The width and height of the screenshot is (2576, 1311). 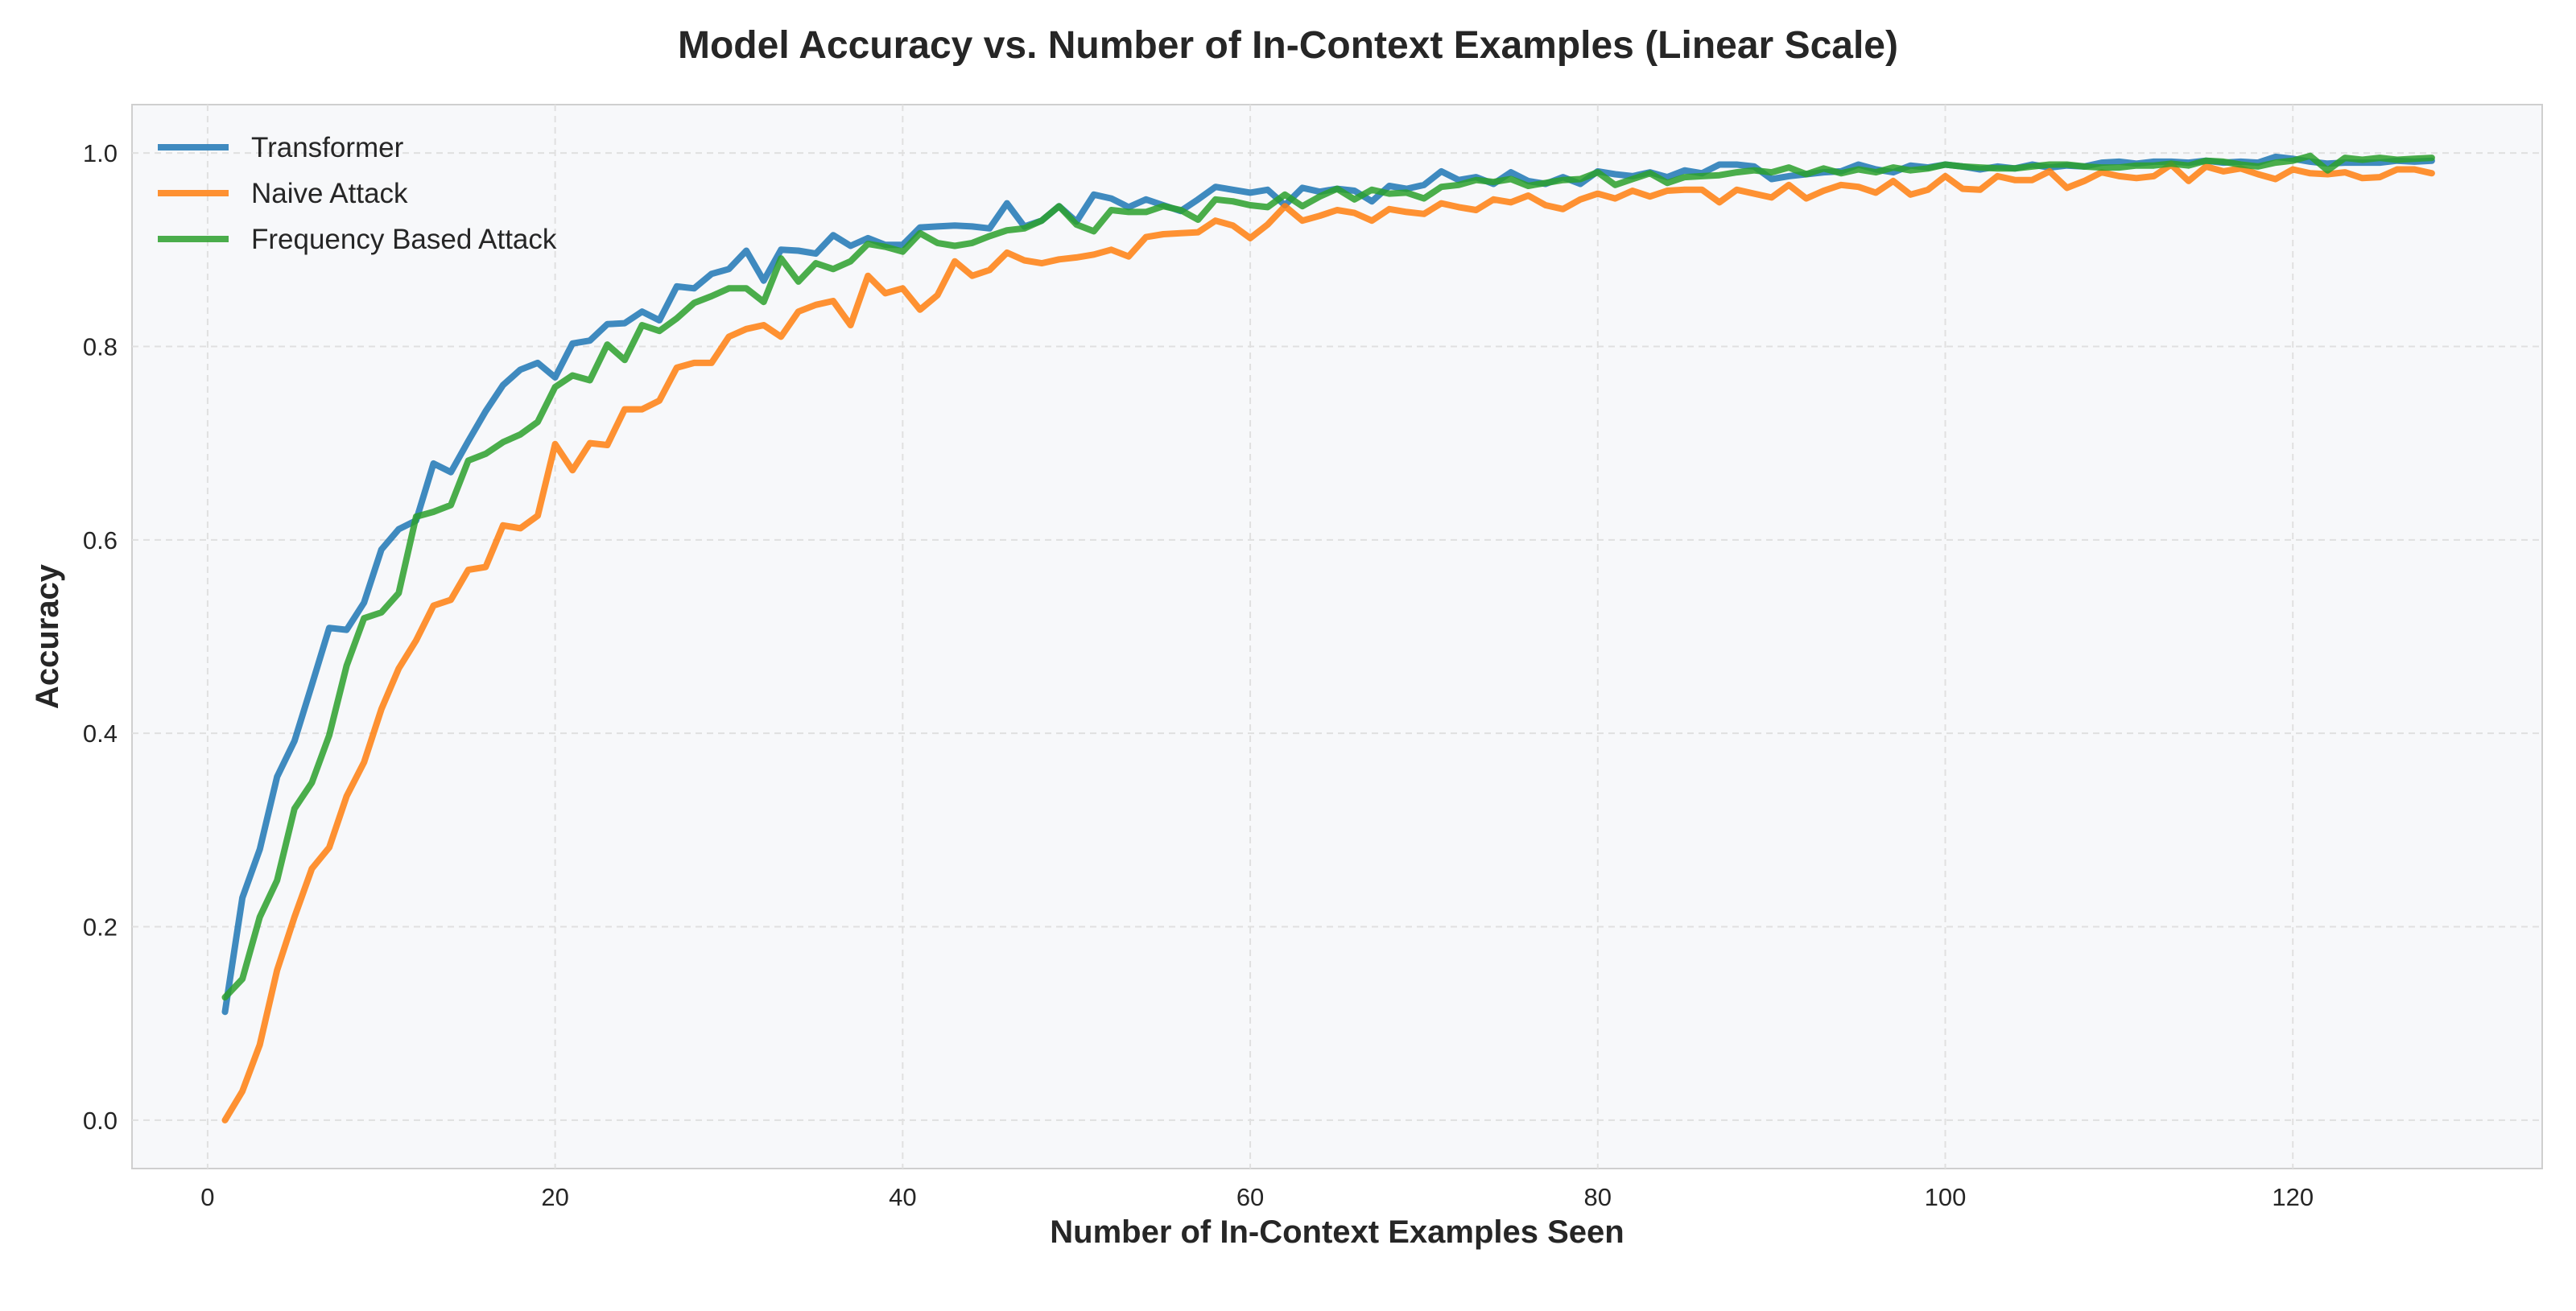 What do you see at coordinates (1250, 1197) in the screenshot?
I see `x-tick-label: 60` at bounding box center [1250, 1197].